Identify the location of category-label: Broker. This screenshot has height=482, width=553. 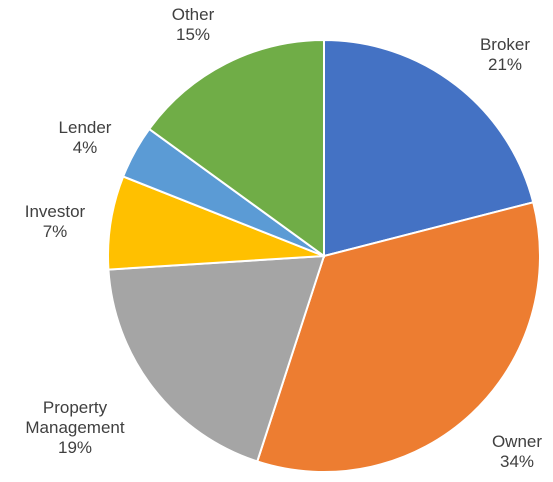
(505, 44).